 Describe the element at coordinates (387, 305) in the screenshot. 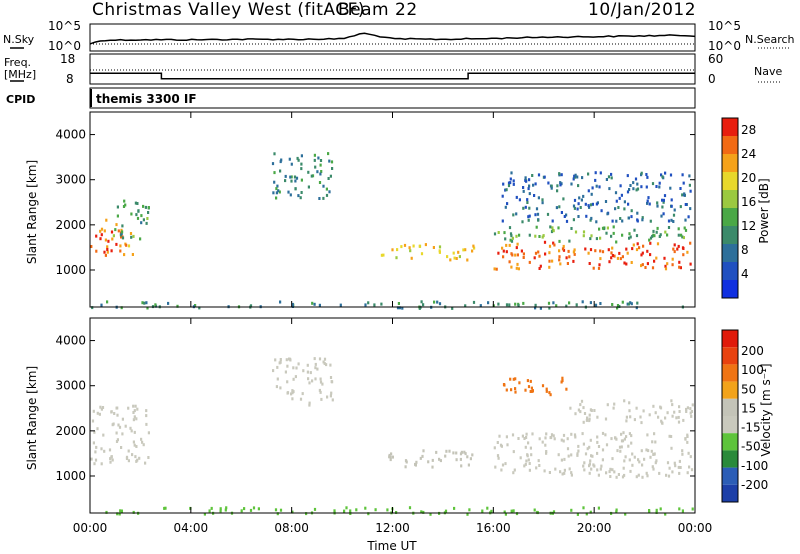

I see `power-region` at that location.